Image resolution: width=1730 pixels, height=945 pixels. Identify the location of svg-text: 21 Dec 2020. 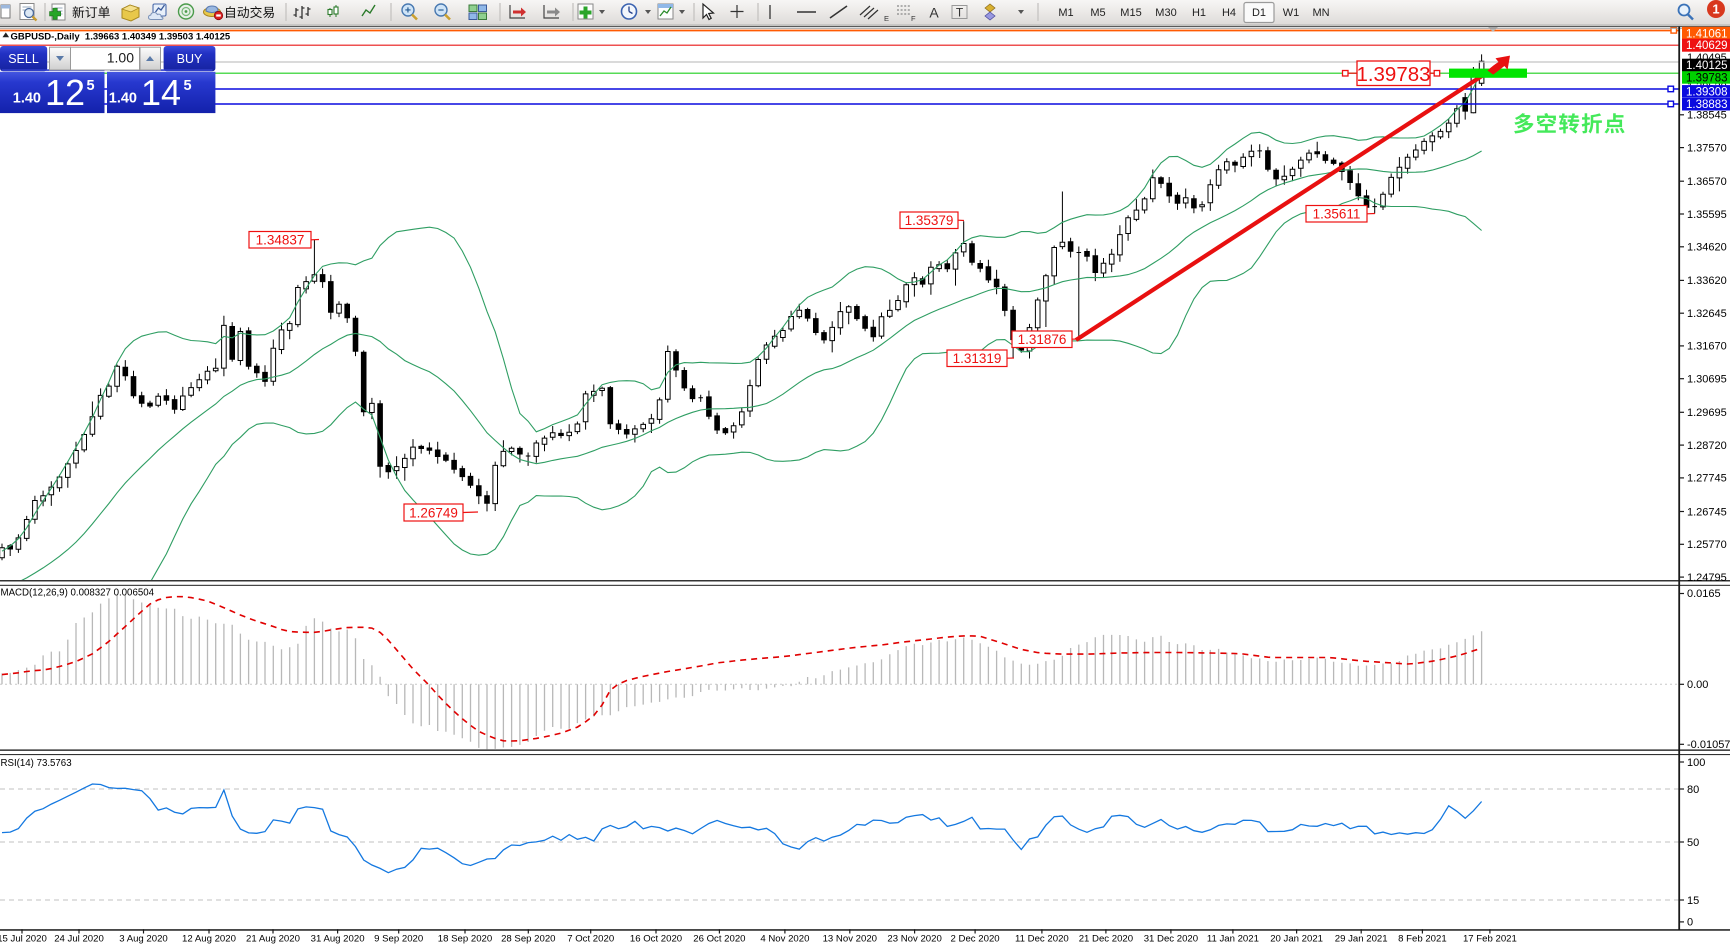
(1106, 939).